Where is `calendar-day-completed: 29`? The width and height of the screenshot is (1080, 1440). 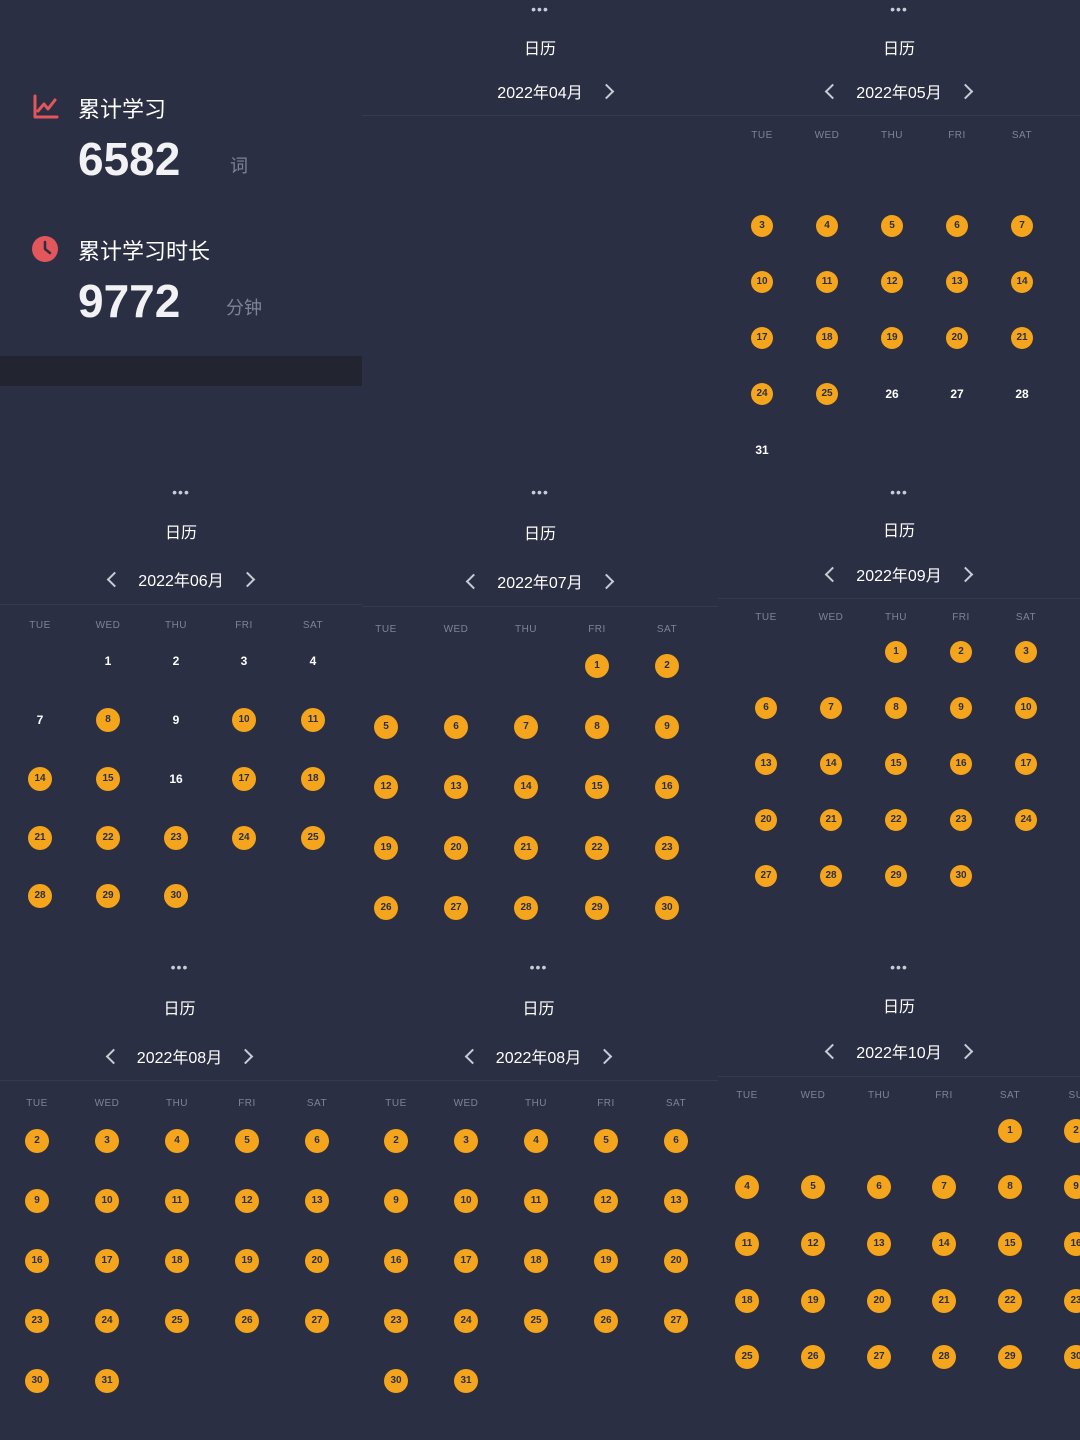 calendar-day-completed: 29 is located at coordinates (896, 876).